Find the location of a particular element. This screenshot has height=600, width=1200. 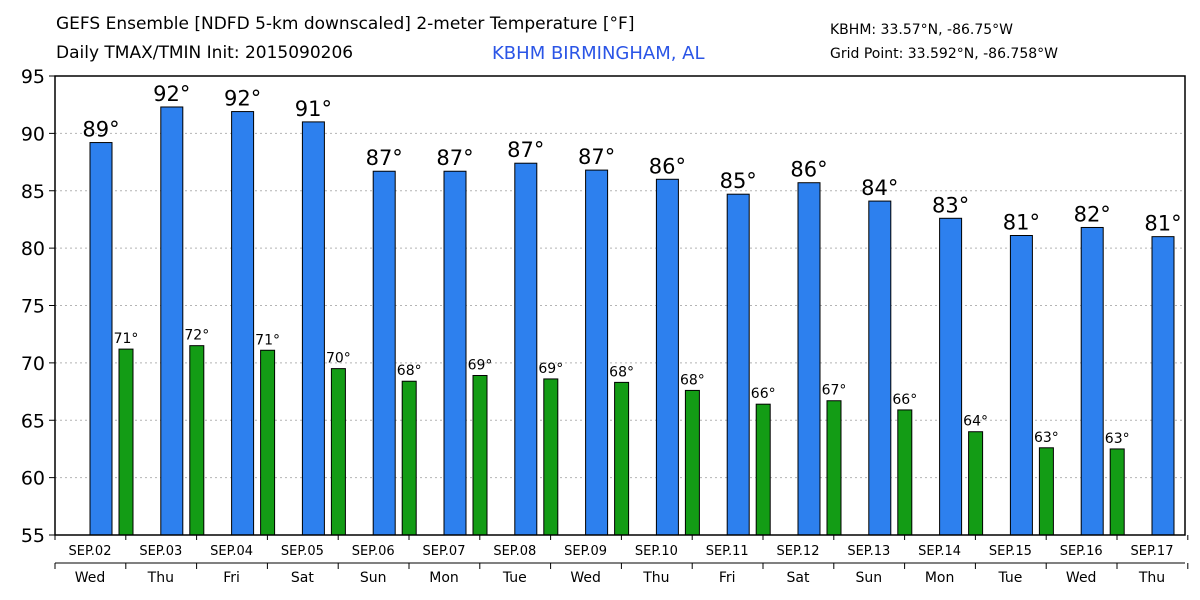

x-date-label: SEP.14 is located at coordinates (939, 551).